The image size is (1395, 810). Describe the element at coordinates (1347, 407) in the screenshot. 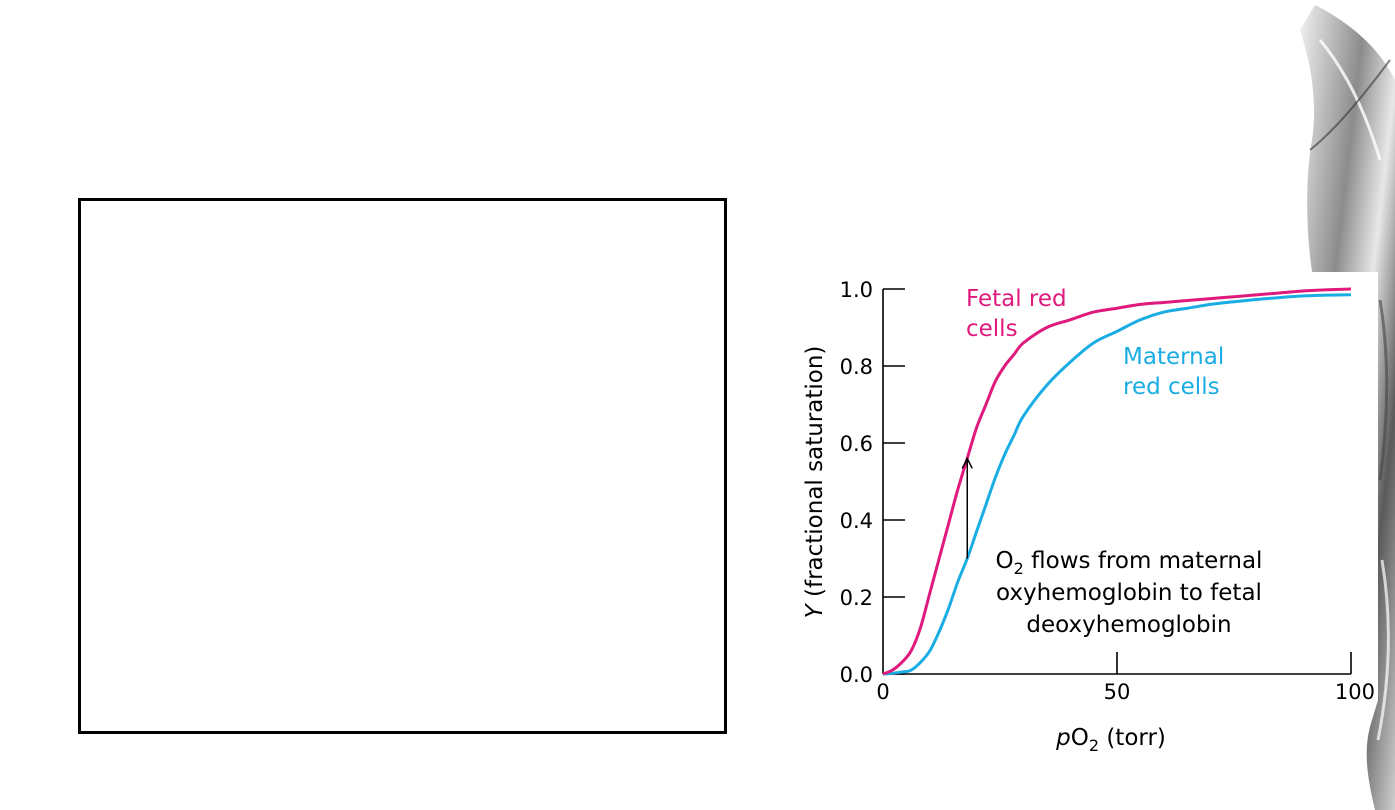

I see `decorative-swirl-image` at that location.